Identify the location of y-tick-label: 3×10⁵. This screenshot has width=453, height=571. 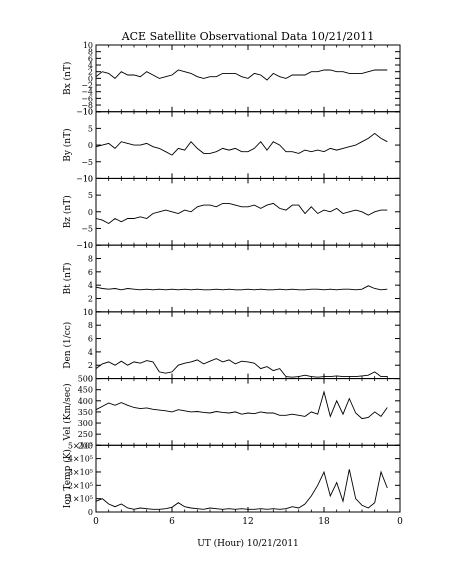
(80, 472).